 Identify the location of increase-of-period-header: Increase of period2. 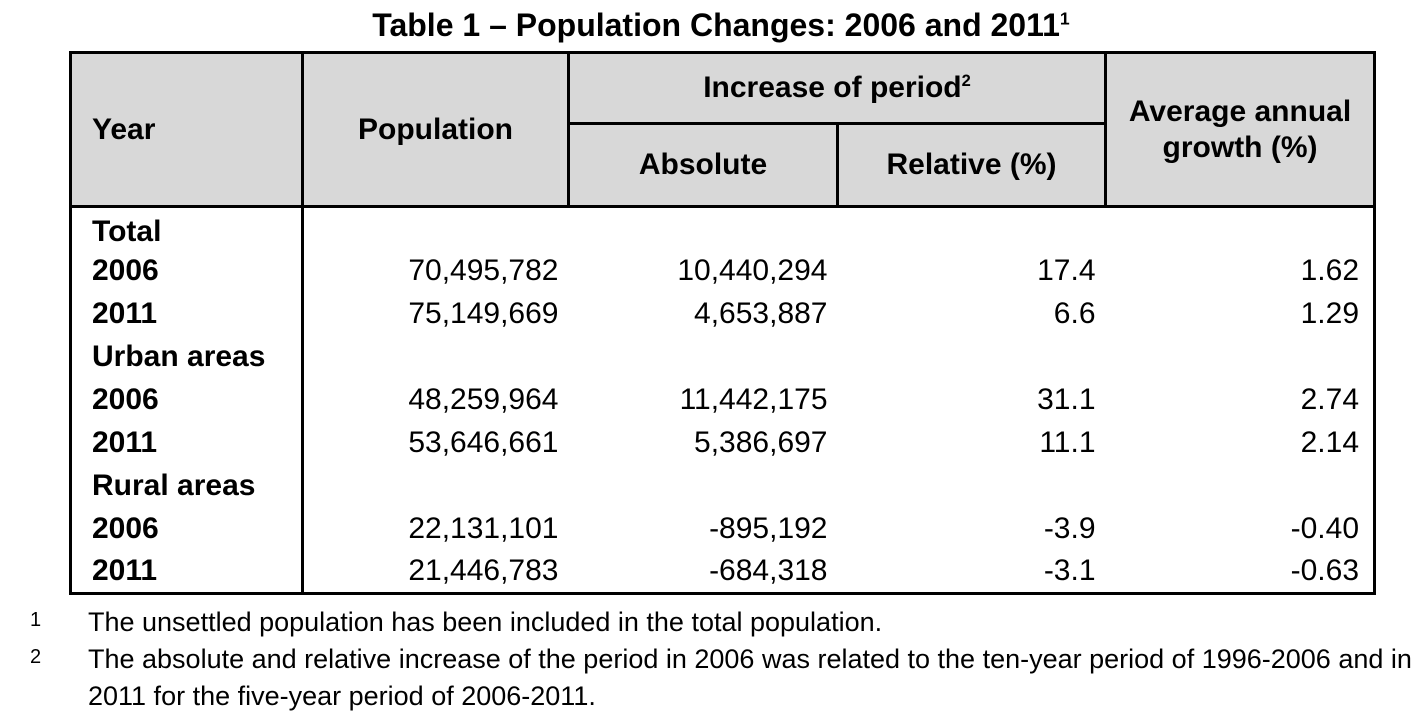
(838, 88).